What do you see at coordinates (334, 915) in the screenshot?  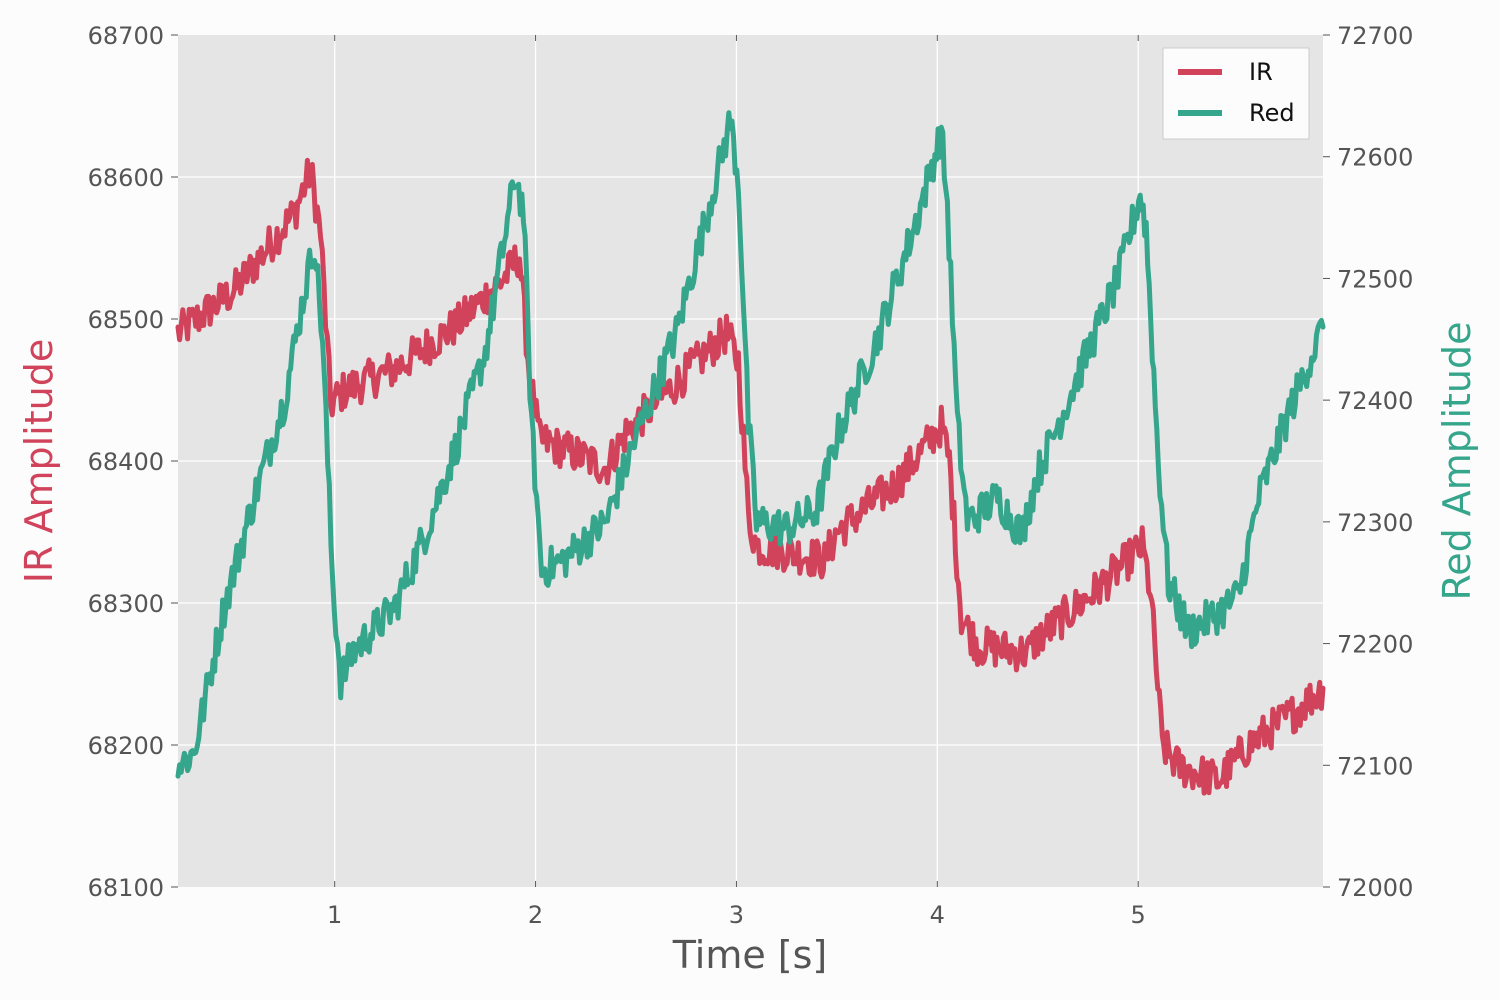 I see `x-tick-label: 1` at bounding box center [334, 915].